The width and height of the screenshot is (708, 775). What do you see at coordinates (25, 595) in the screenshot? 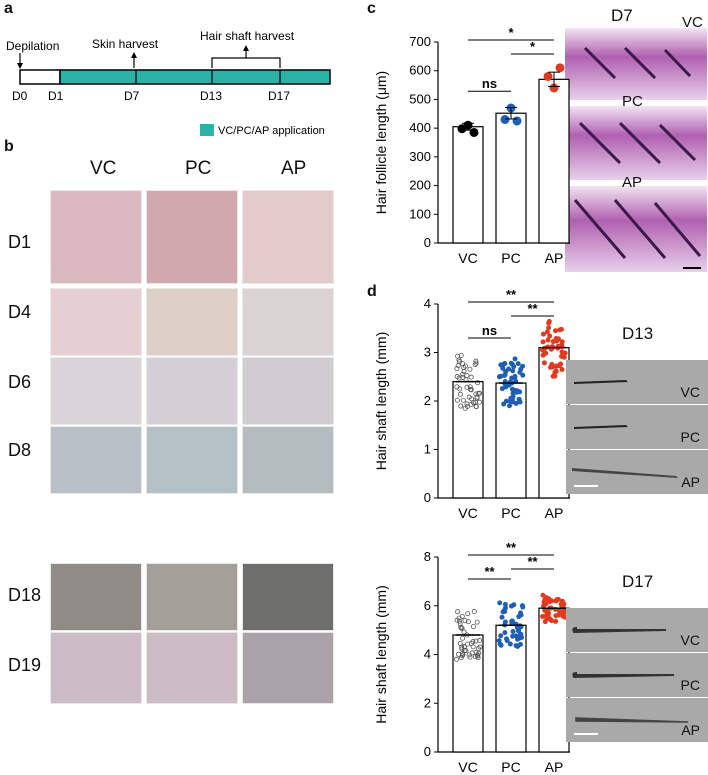
I see `row-label: D18` at bounding box center [25, 595].